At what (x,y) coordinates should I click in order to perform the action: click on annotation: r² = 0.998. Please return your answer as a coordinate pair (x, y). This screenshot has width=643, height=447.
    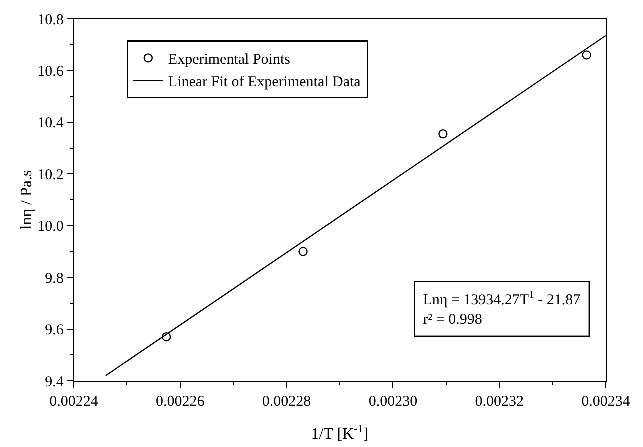
    Looking at the image, I should click on (452, 320).